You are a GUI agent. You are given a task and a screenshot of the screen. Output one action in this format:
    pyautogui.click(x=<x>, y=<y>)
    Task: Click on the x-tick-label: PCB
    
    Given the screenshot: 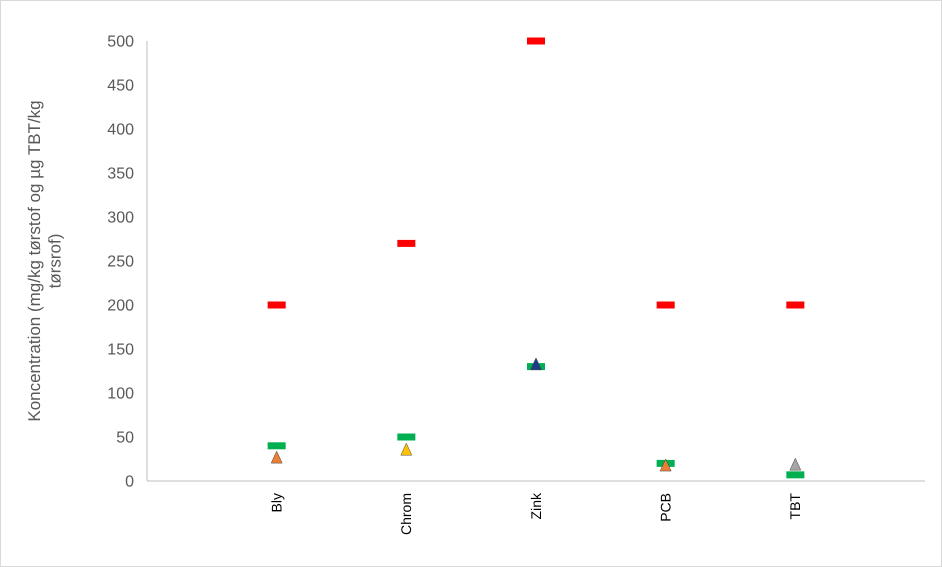 What is the action you would take?
    pyautogui.click(x=666, y=507)
    